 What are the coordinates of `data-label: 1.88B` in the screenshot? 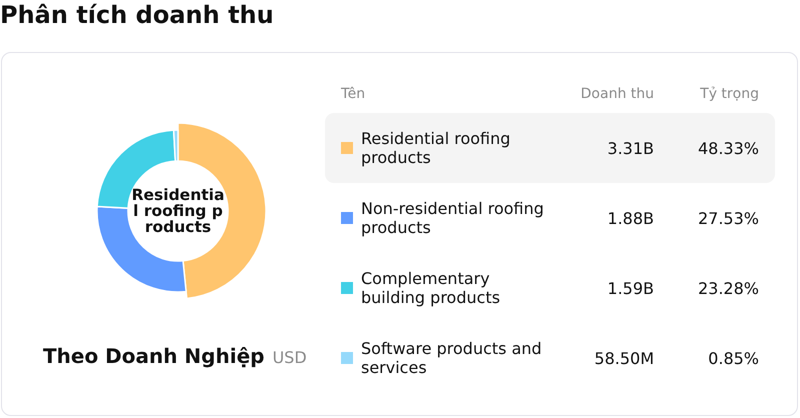 It's located at (630, 218).